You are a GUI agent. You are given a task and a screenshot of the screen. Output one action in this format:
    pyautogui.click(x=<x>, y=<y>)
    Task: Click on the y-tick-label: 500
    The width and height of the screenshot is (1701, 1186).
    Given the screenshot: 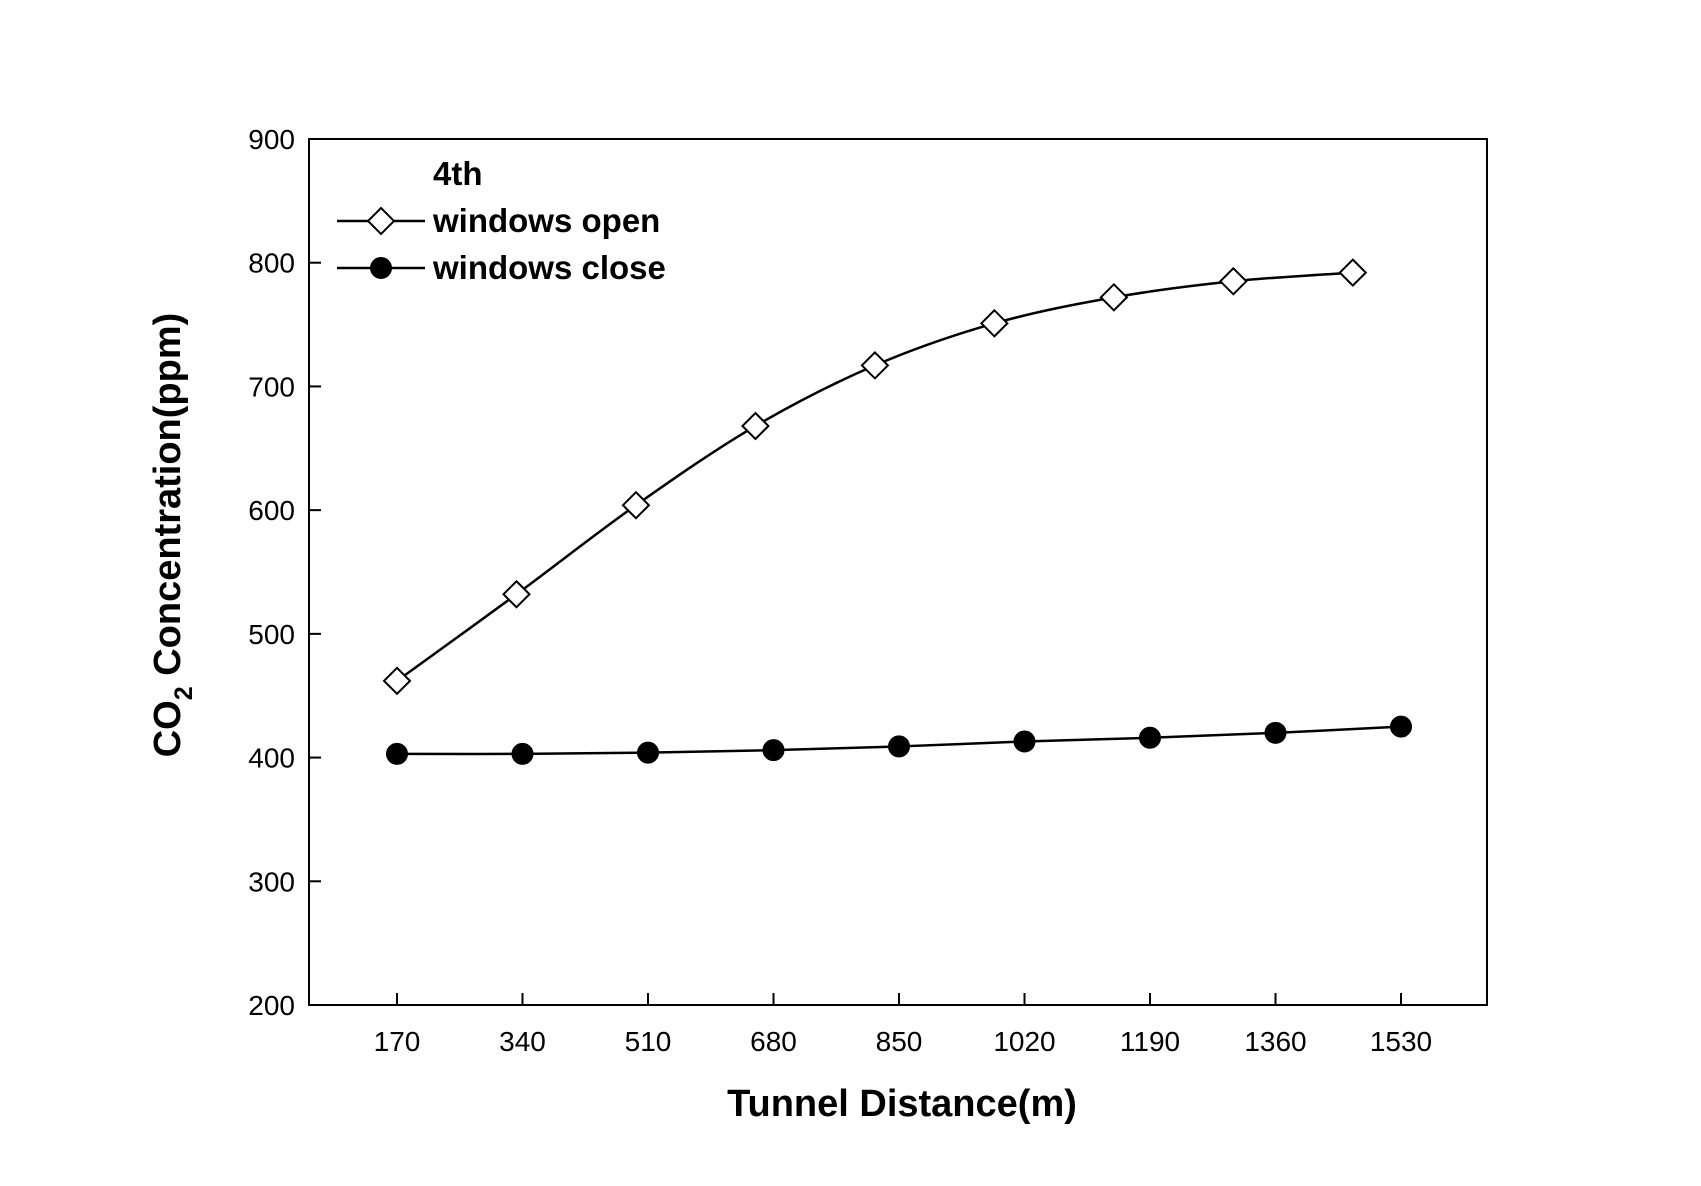 What is the action you would take?
    pyautogui.click(x=271, y=634)
    